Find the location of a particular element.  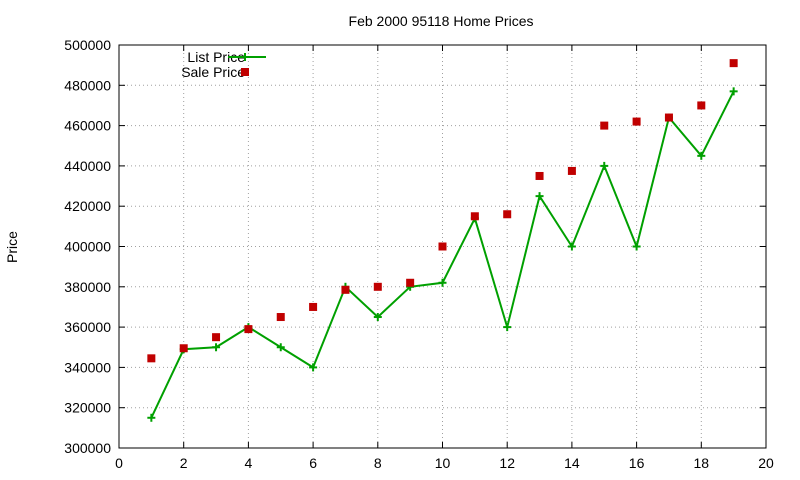

x-tick-label: 16 is located at coordinates (637, 463).